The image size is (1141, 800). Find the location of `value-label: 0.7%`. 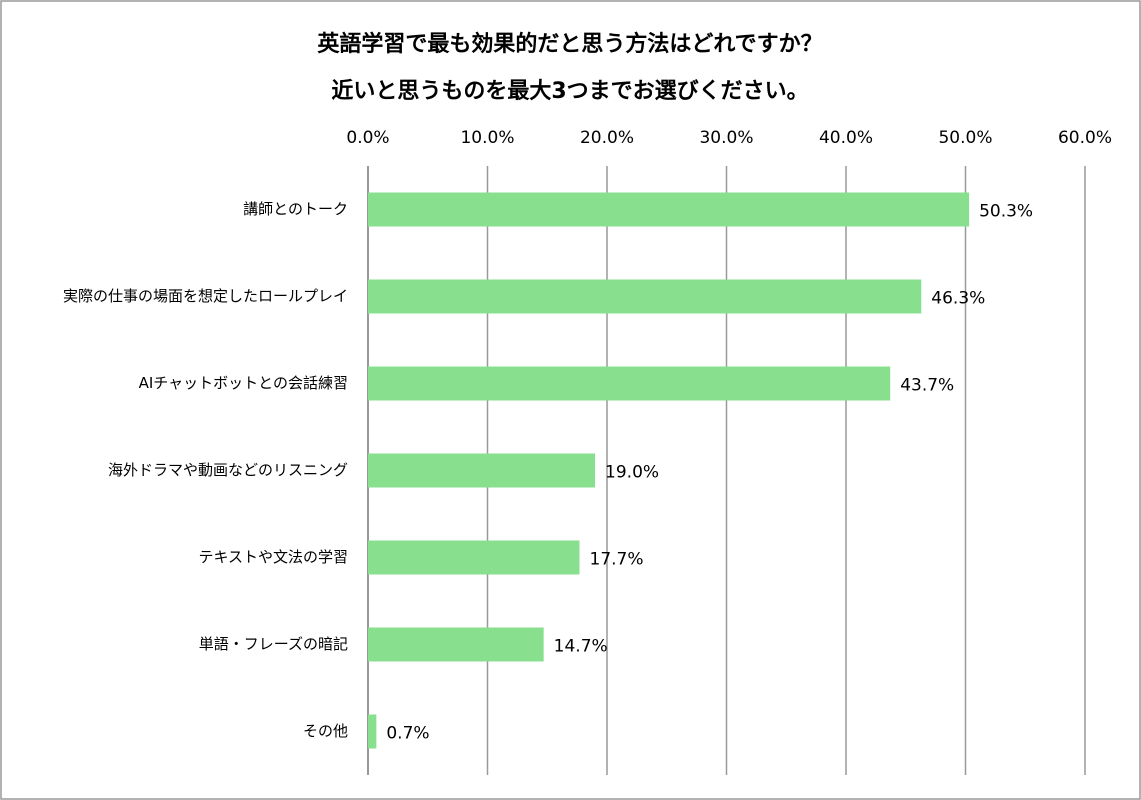

value-label: 0.7% is located at coordinates (407, 734).